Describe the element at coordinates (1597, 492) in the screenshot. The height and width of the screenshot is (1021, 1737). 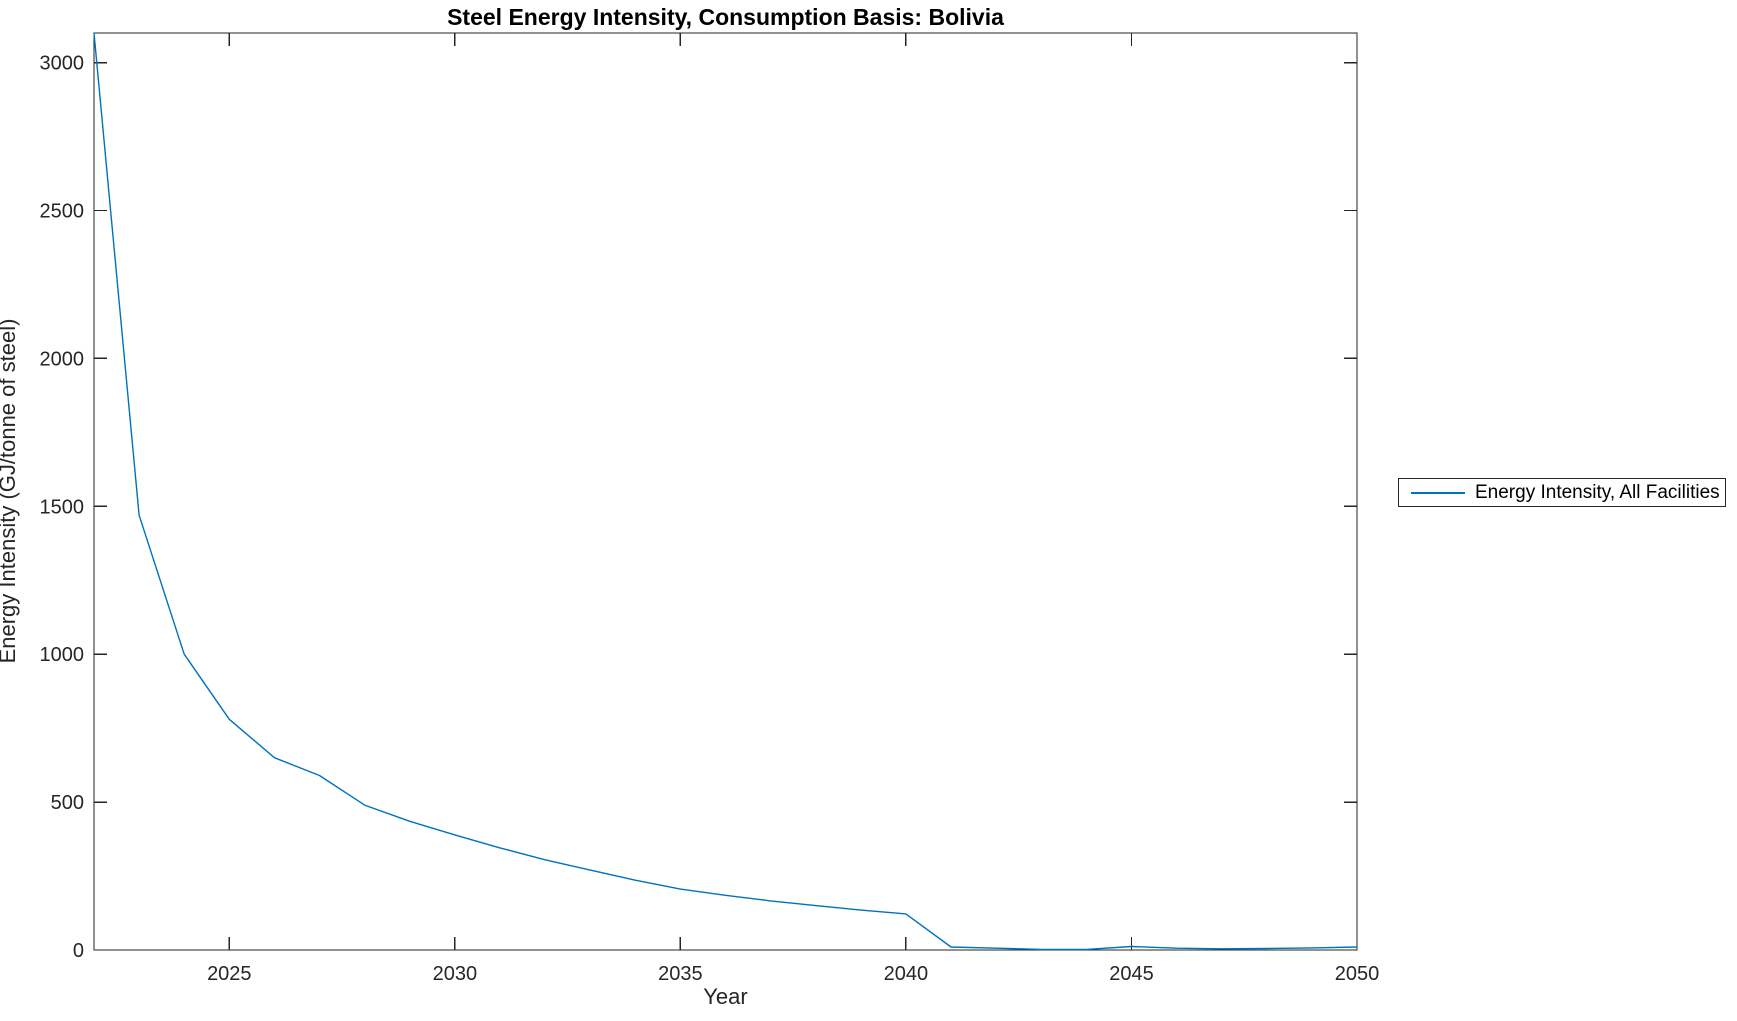
I see `legend-item-label: Energy Intensity, All Facilities` at that location.